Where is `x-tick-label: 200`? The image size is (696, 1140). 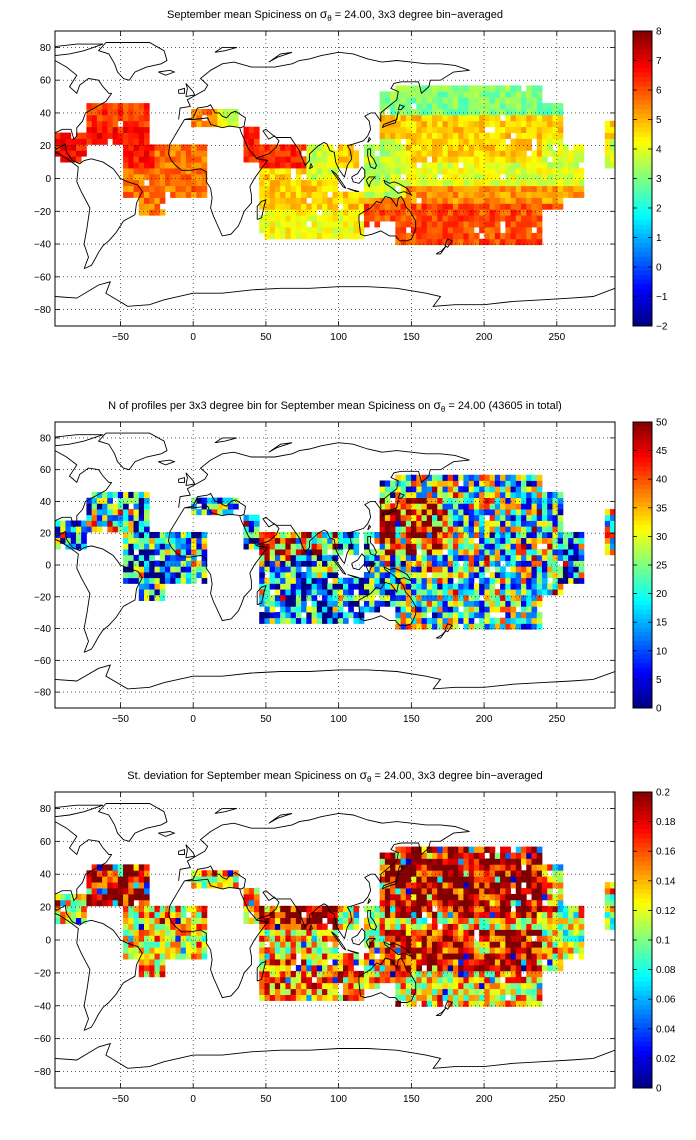 x-tick-label: 200 is located at coordinates (484, 337).